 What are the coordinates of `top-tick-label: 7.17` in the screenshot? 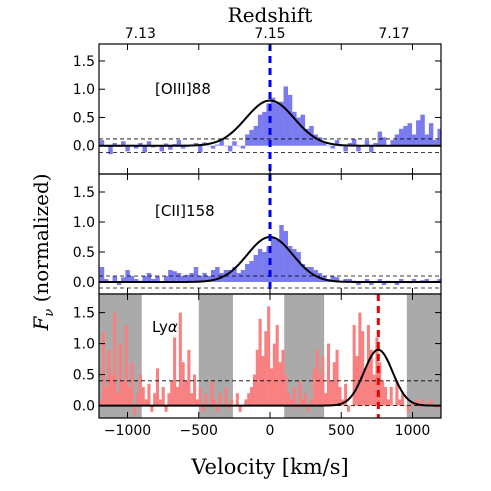 It's located at (393, 34).